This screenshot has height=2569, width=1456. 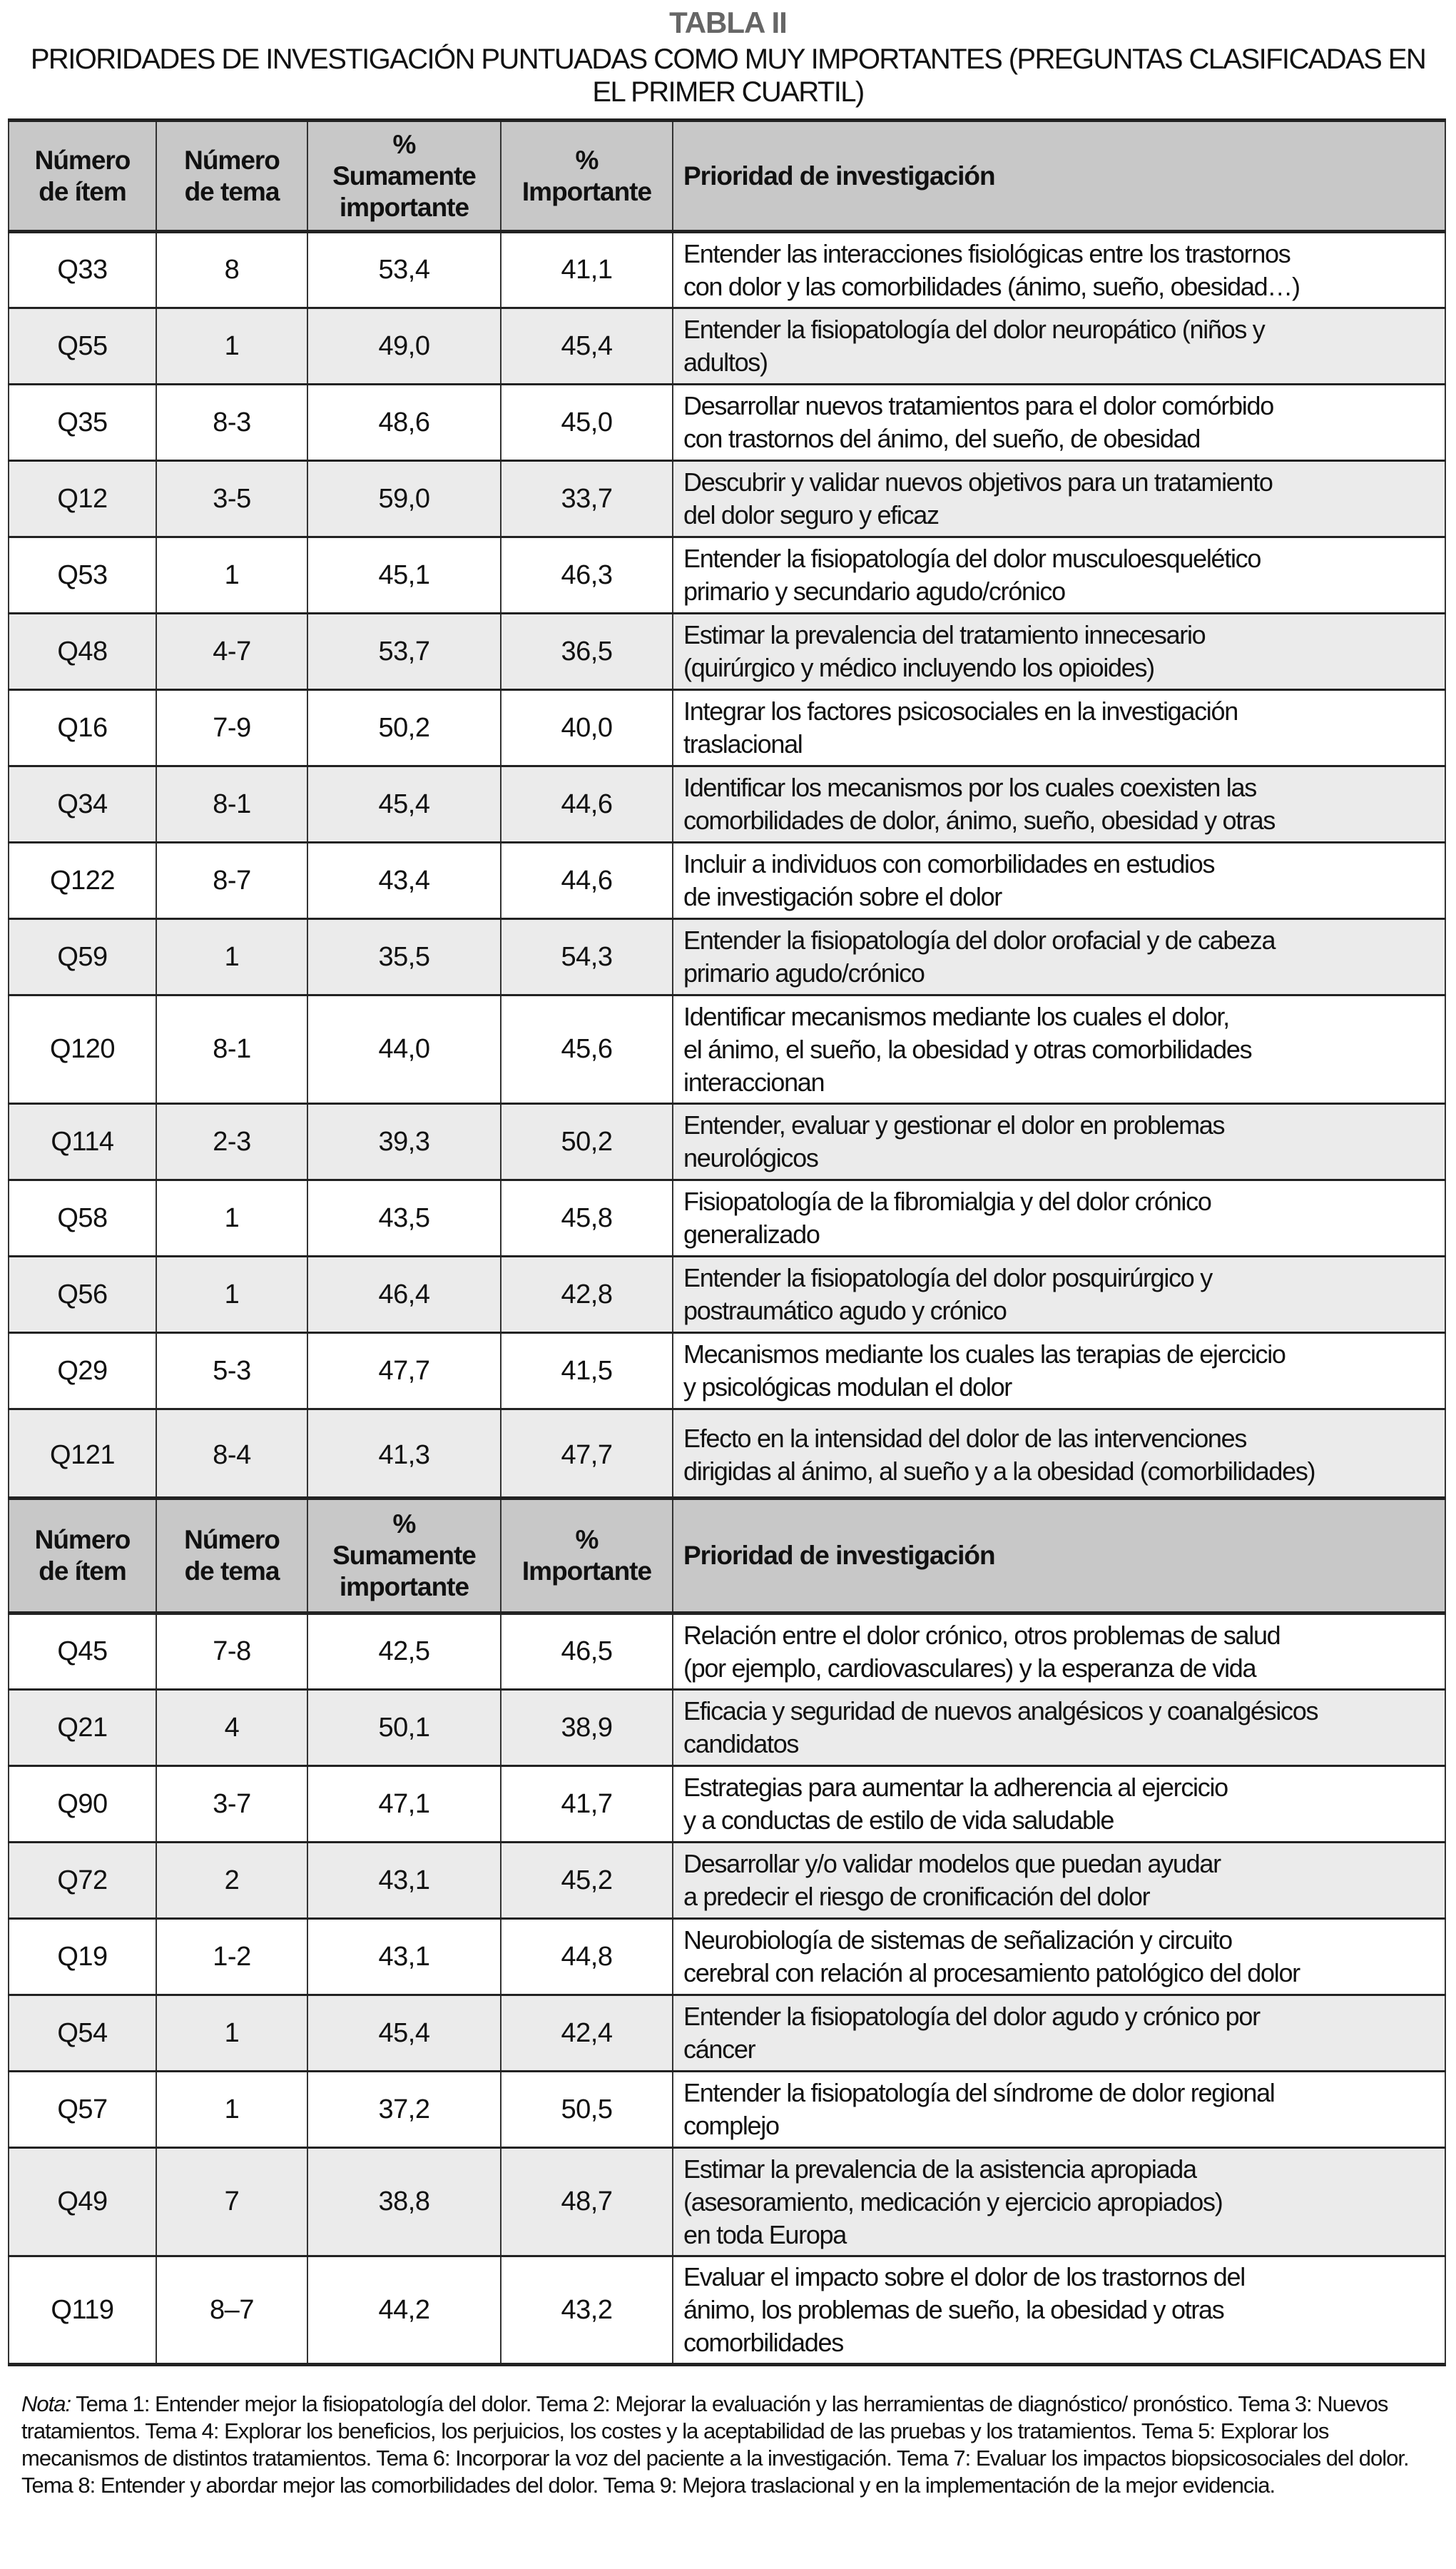 I want to click on important-pct-cell: 41,1, so click(x=586, y=269).